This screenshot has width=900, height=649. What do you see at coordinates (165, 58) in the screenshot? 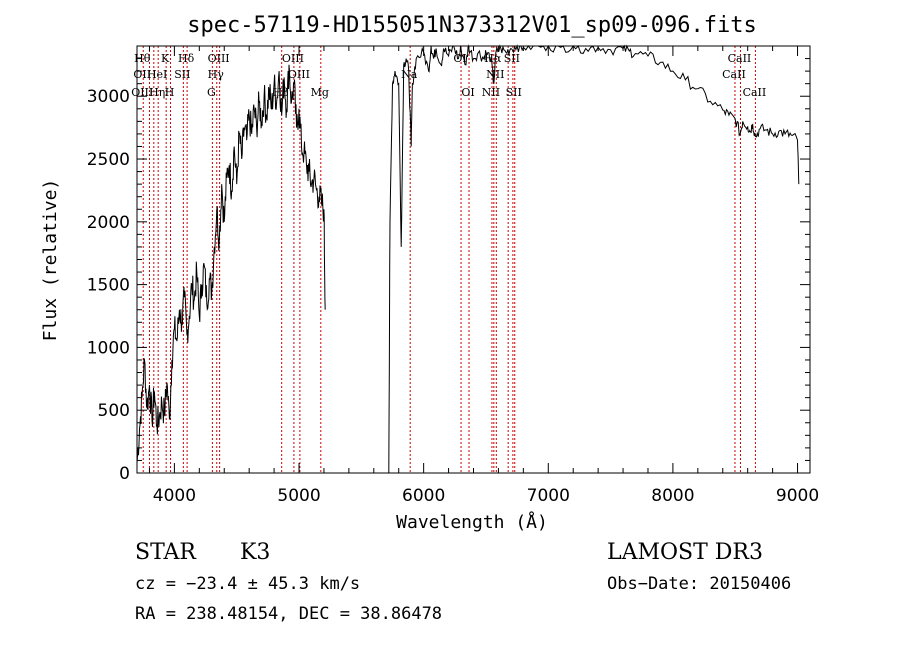
I see `line-label: K` at bounding box center [165, 58].